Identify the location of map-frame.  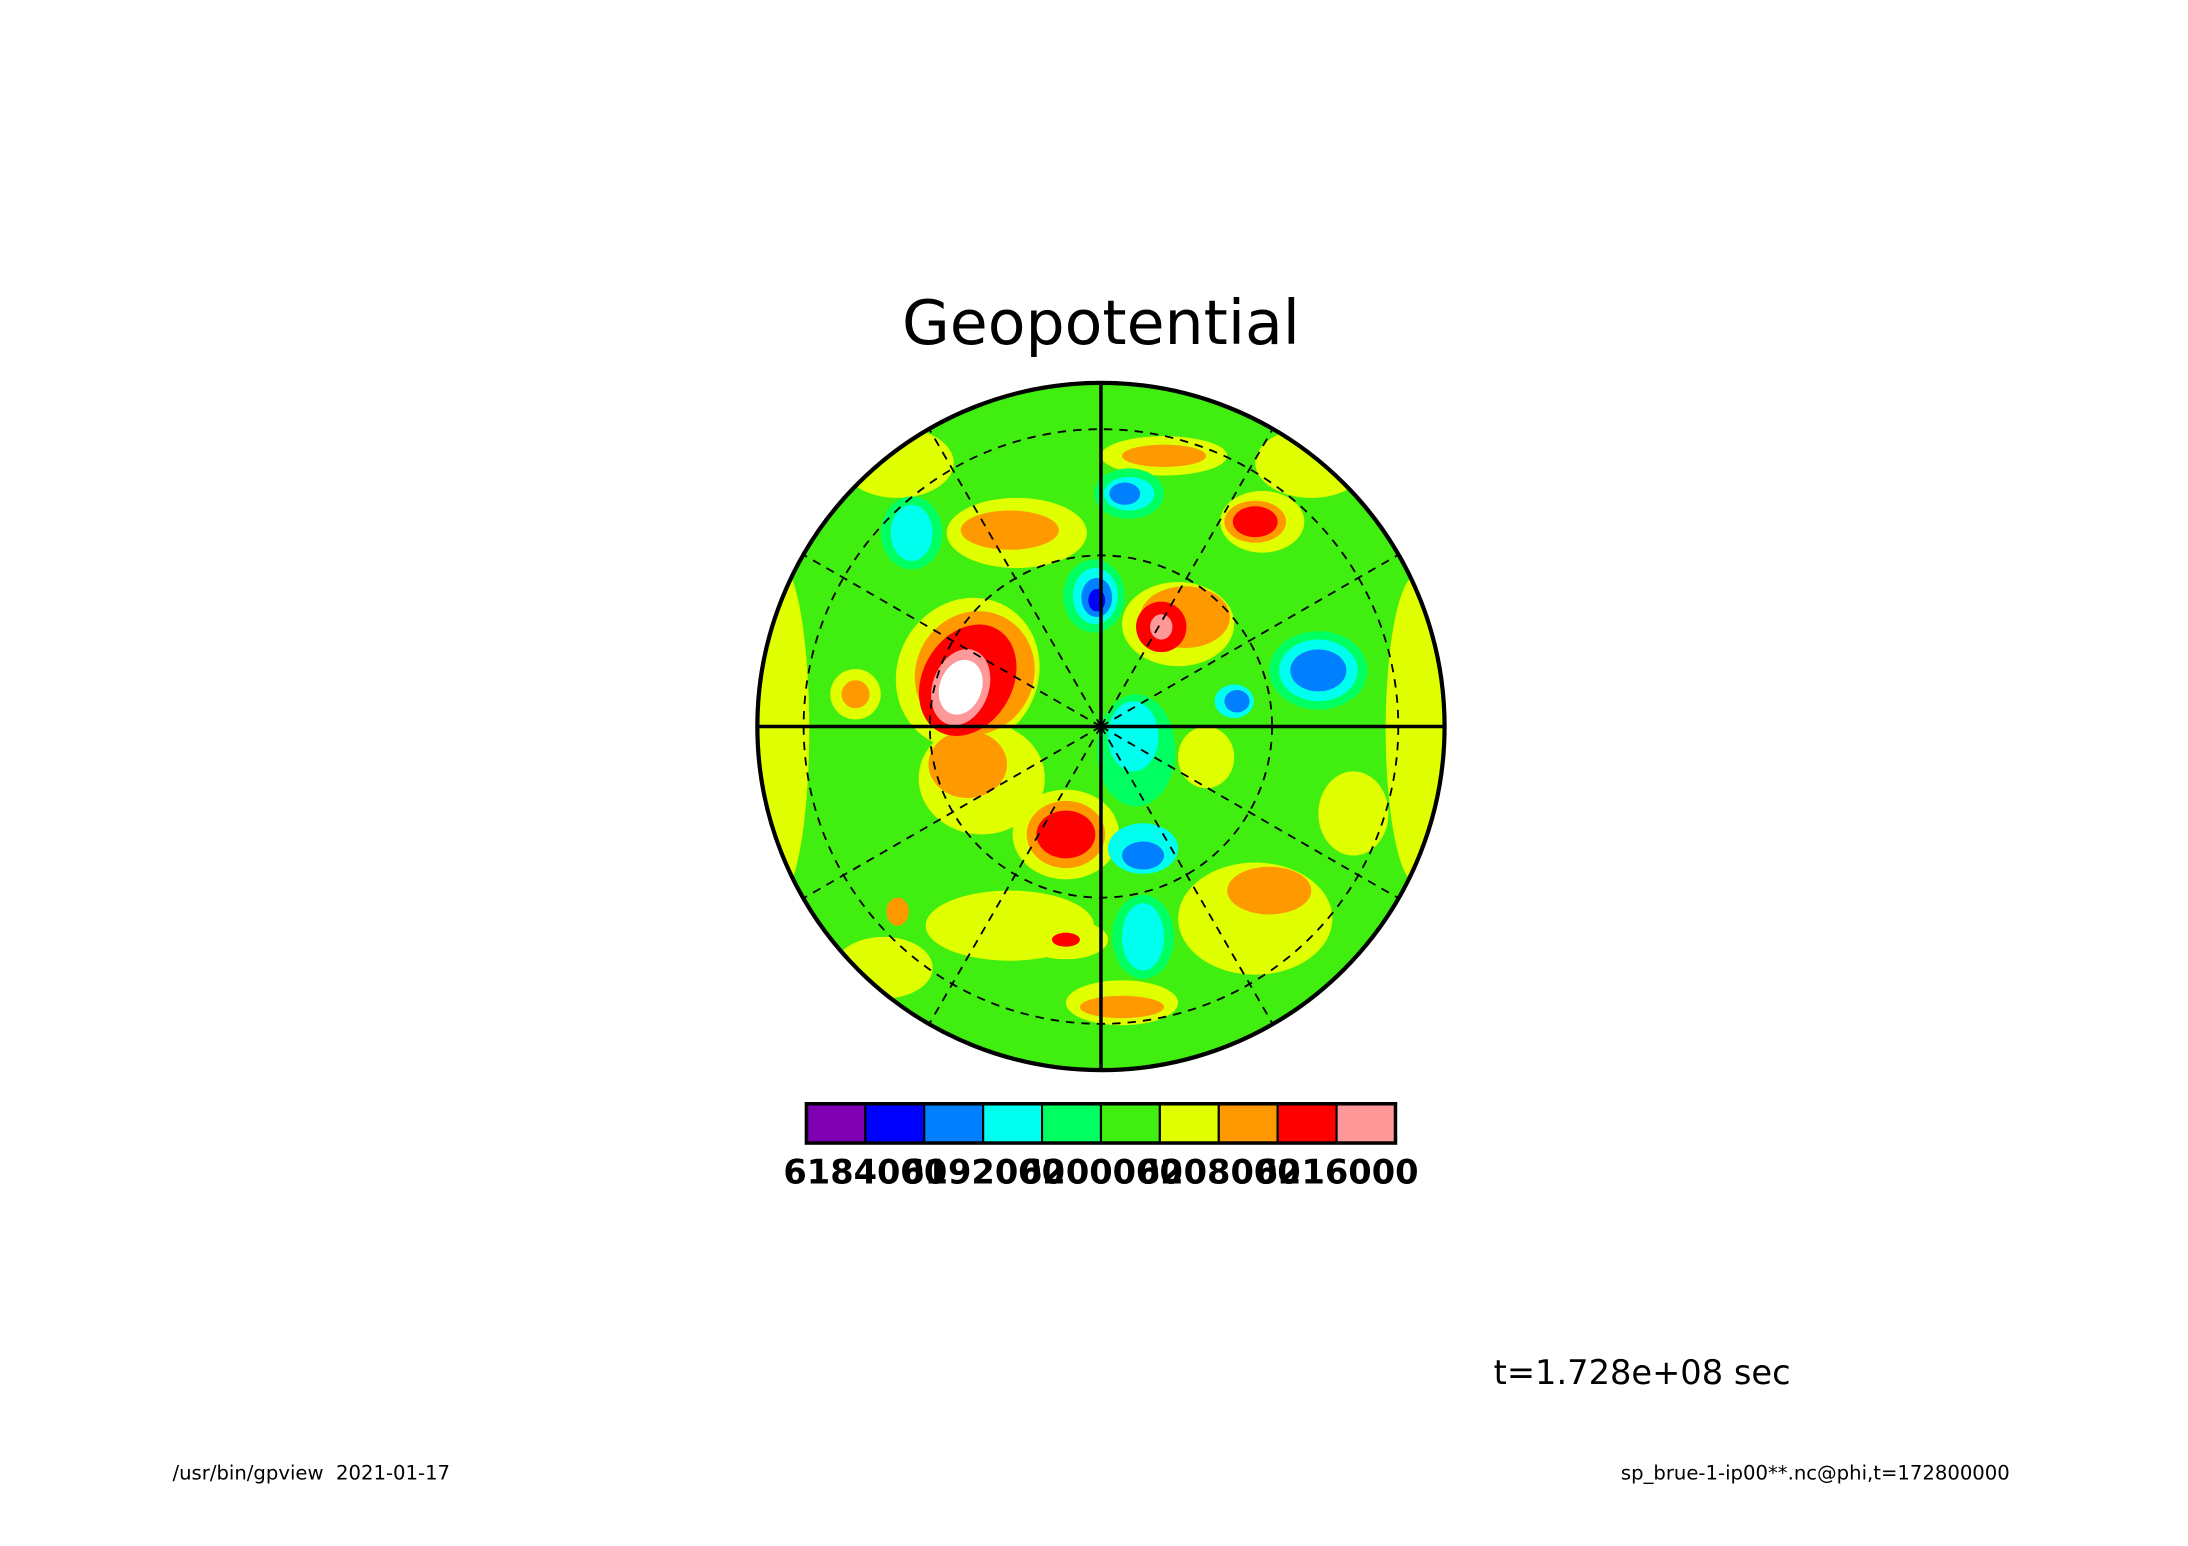
(1101, 726).